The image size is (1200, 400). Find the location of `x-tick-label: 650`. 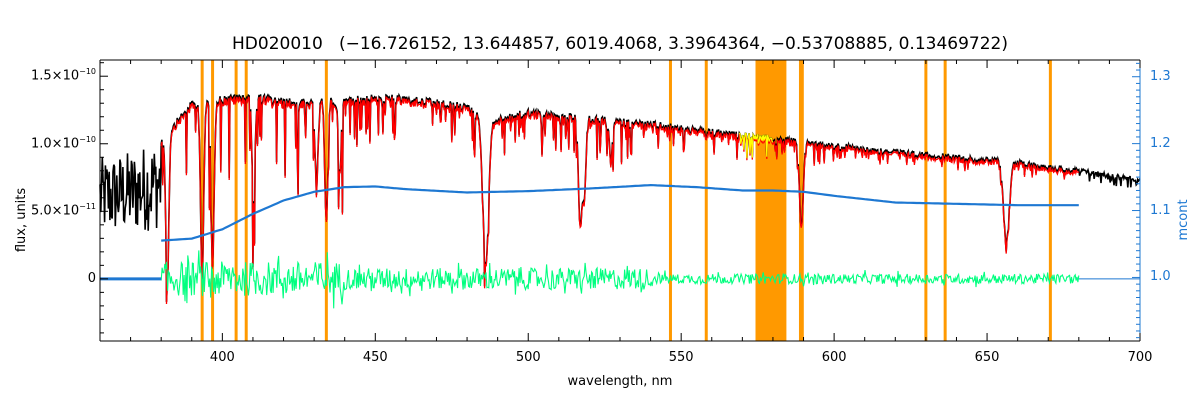

x-tick-label: 650 is located at coordinates (987, 357).